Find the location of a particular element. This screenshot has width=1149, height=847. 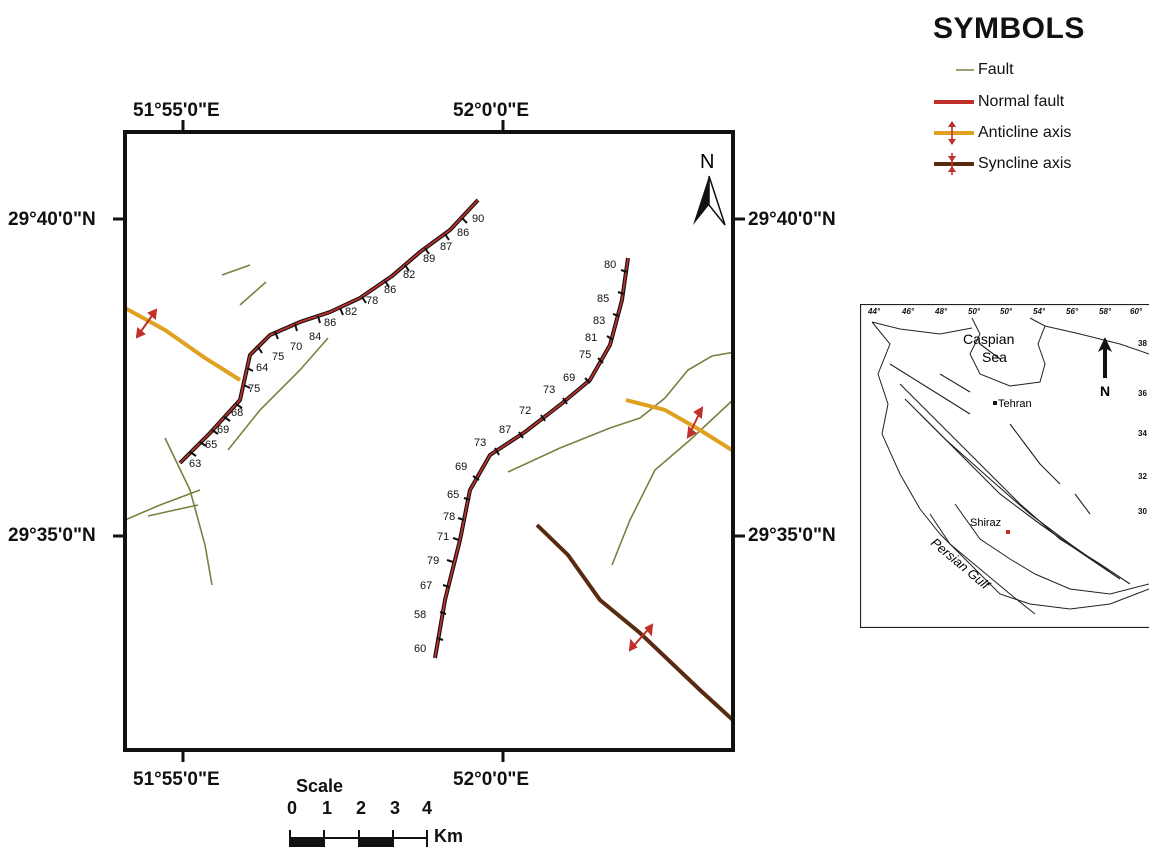

dip-label: 79 is located at coordinates (433, 561).